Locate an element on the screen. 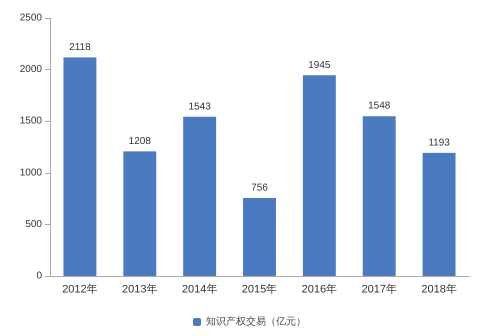 Image resolution: width=499 pixels, height=336 pixels. y-tick-label: 500 is located at coordinates (33, 224).